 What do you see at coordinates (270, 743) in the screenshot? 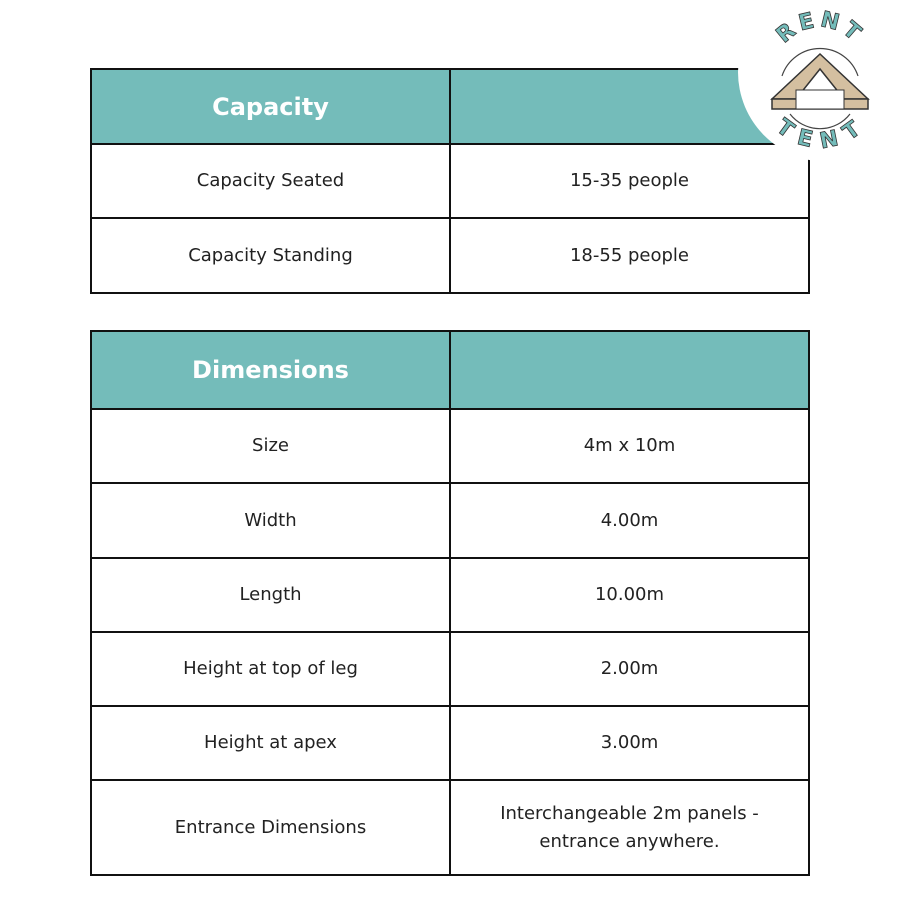
I see `row-label: Height at apex` at bounding box center [270, 743].